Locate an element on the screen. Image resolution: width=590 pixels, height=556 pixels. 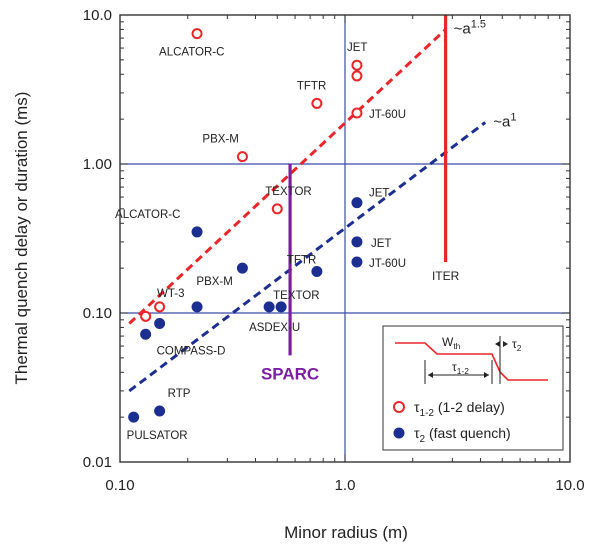
x-tick-label: 0.10 is located at coordinates (119, 485).